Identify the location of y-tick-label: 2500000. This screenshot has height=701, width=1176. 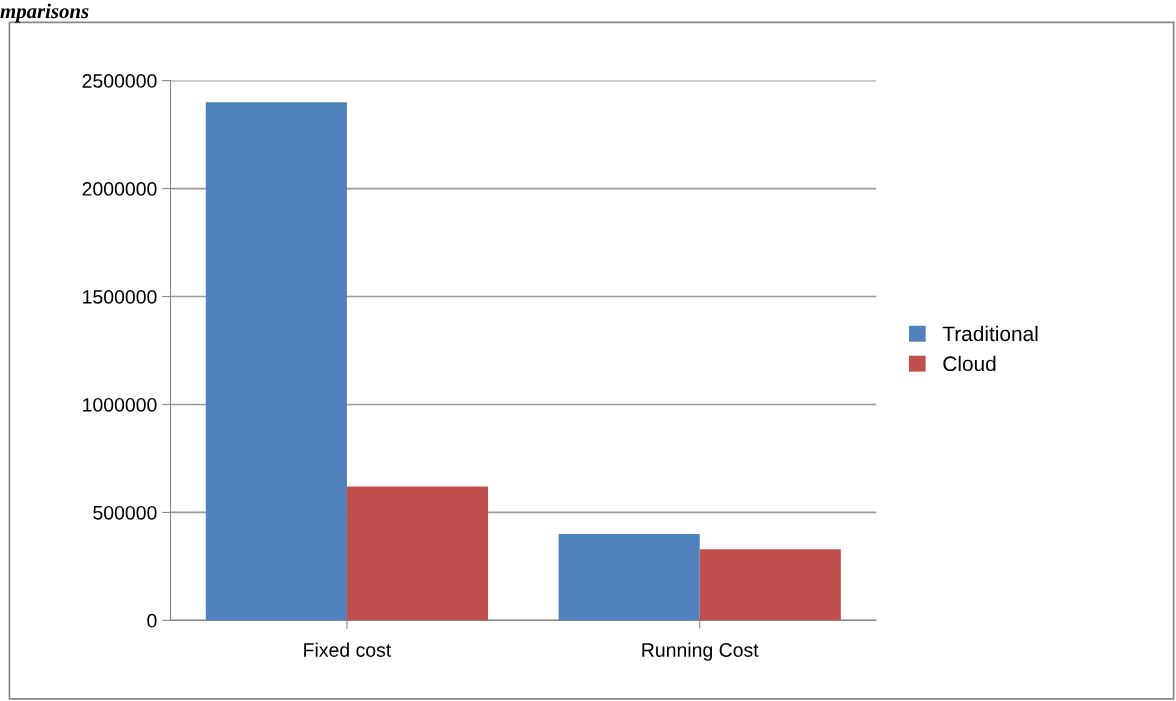
(119, 81).